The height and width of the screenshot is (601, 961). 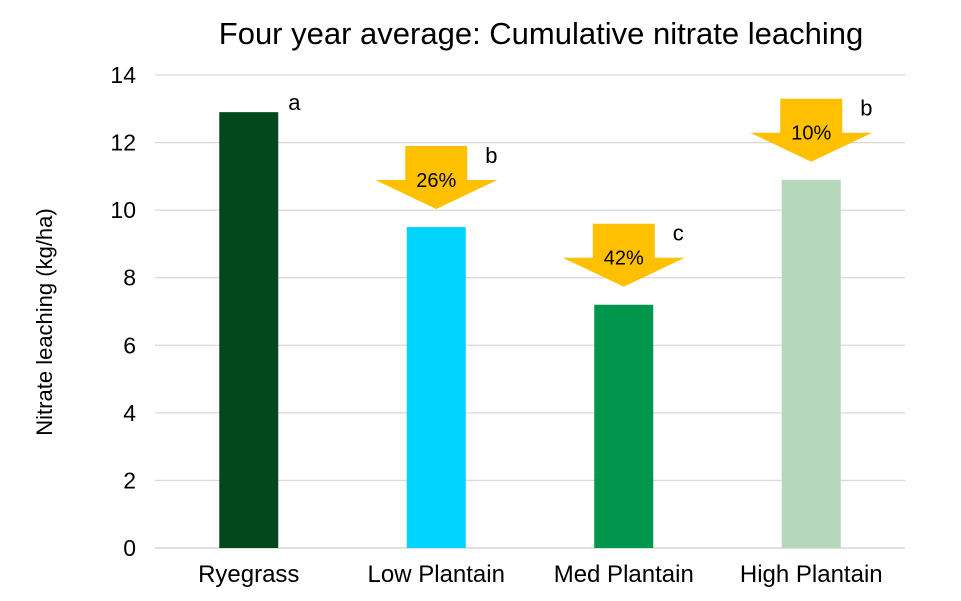 What do you see at coordinates (129, 480) in the screenshot?
I see `y-tick-label: 2` at bounding box center [129, 480].